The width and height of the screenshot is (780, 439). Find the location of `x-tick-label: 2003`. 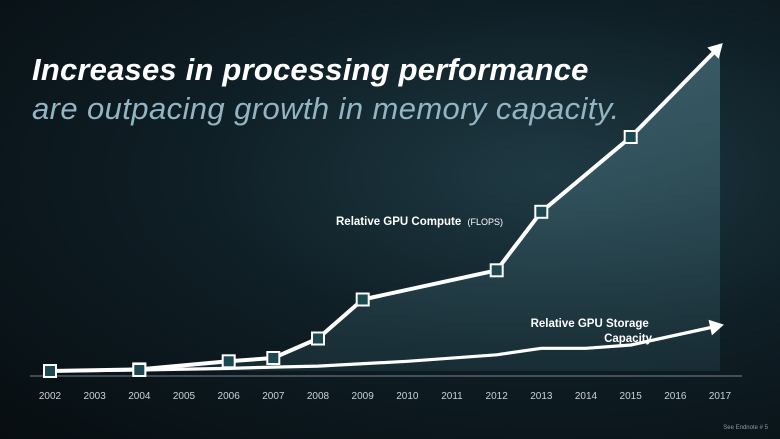

x-tick-label: 2003 is located at coordinates (95, 396).